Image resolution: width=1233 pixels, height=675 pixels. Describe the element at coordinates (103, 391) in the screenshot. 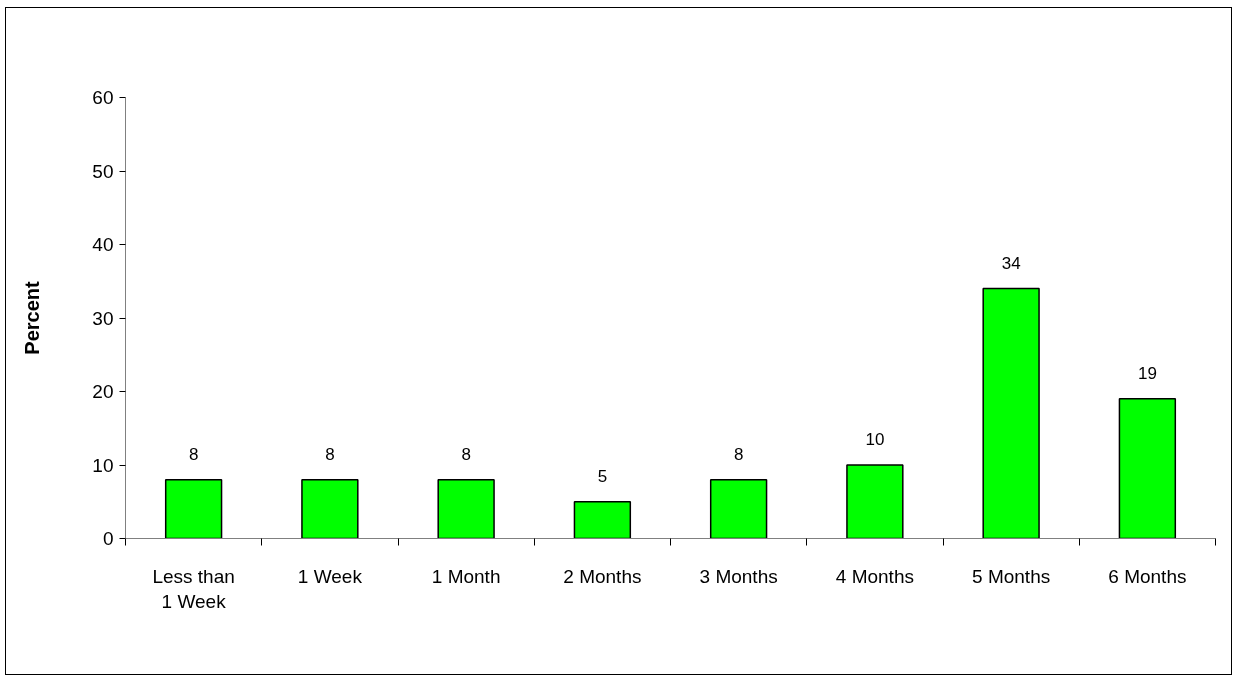

I see `y-tick-label: 20` at that location.